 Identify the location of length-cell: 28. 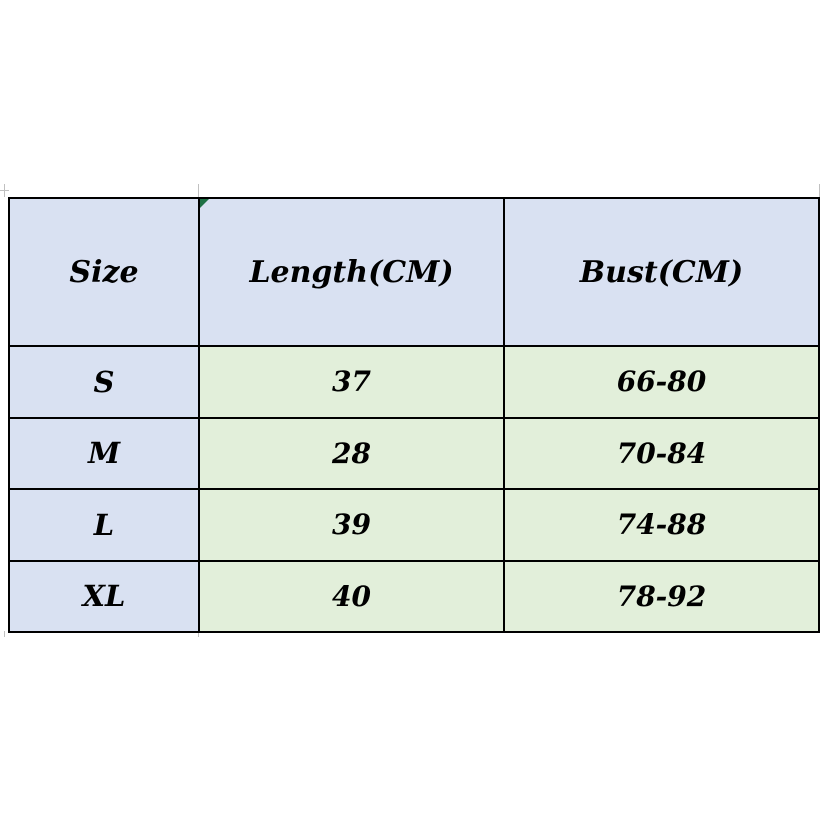
(351, 453).